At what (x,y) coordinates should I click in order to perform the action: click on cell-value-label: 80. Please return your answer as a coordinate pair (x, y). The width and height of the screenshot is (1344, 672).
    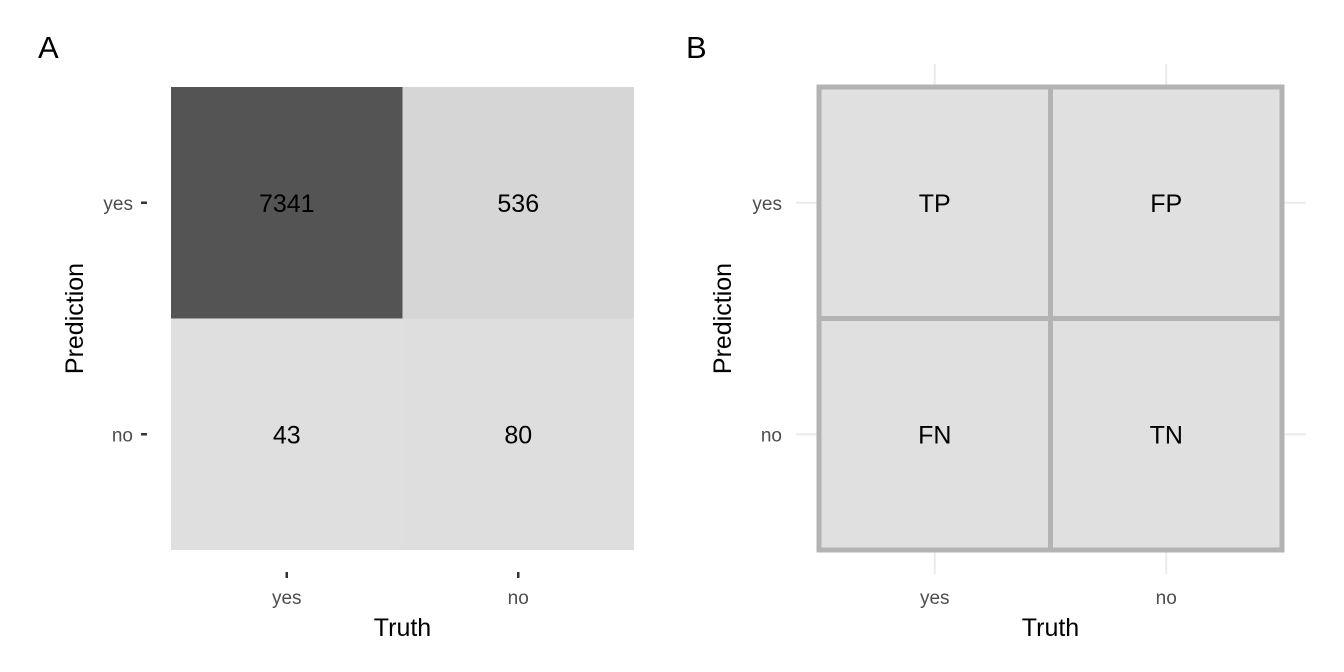
    Looking at the image, I should click on (518, 435).